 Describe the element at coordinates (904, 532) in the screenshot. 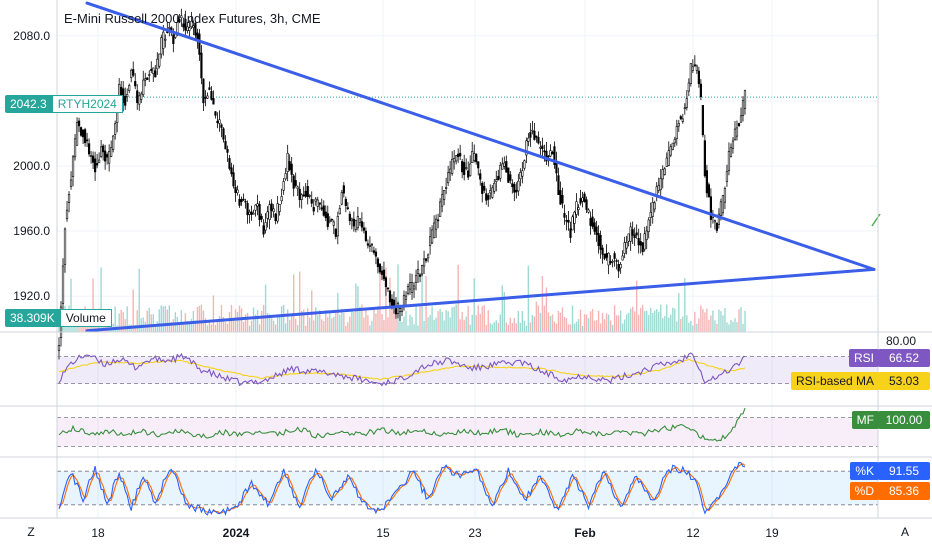

I see `auto-scale-button: A` at that location.